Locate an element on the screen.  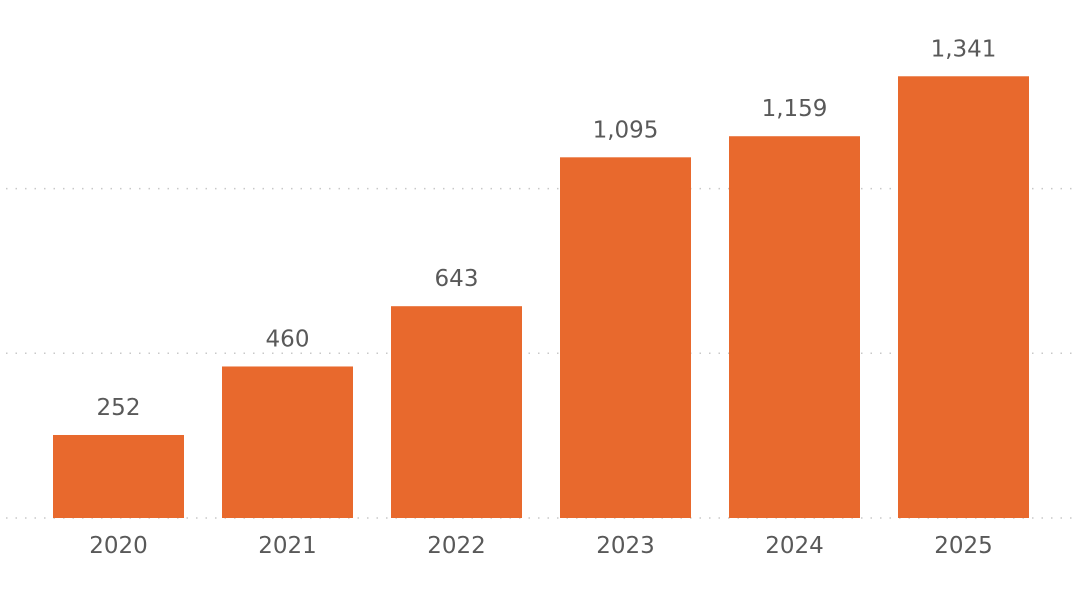
data-label-2021: 460 is located at coordinates (288, 339).